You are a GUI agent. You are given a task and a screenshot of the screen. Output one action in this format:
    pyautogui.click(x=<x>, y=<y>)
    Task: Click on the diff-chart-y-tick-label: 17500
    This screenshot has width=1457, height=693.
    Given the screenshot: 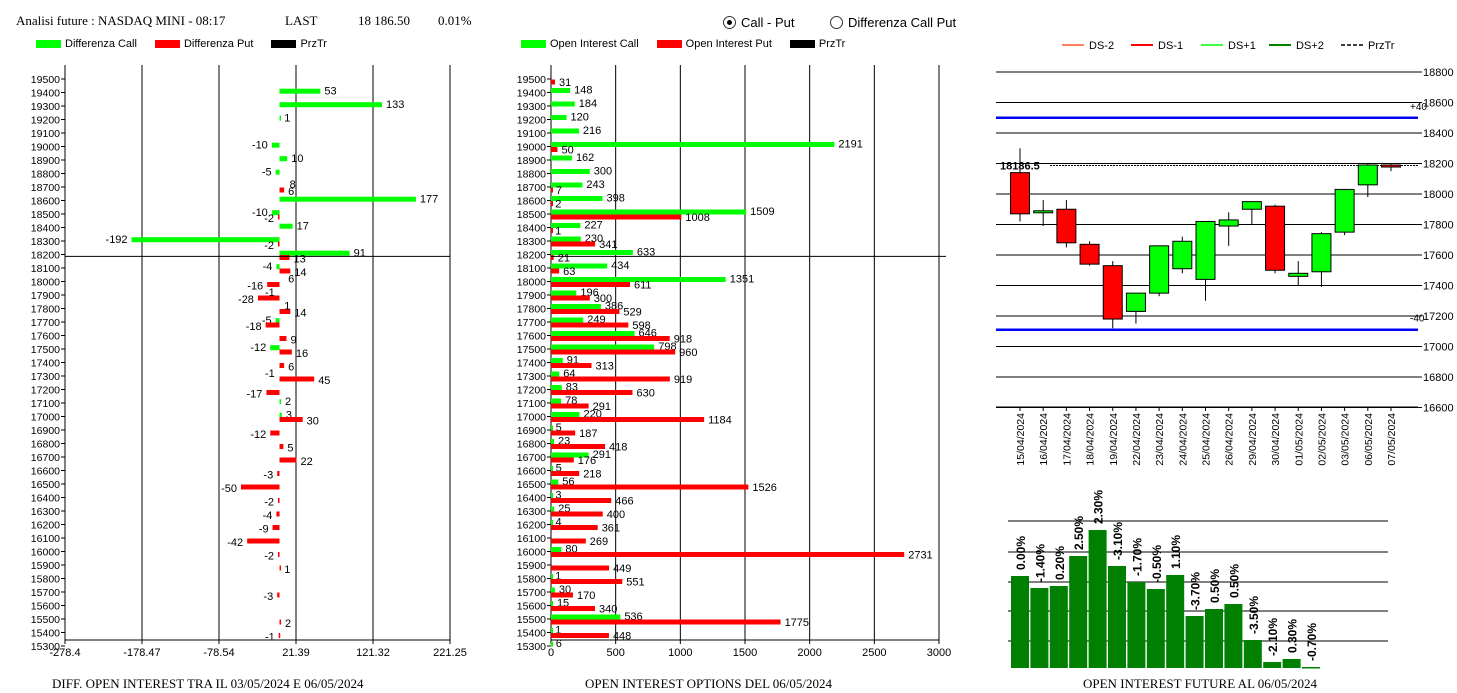 What is the action you would take?
    pyautogui.click(x=45, y=350)
    